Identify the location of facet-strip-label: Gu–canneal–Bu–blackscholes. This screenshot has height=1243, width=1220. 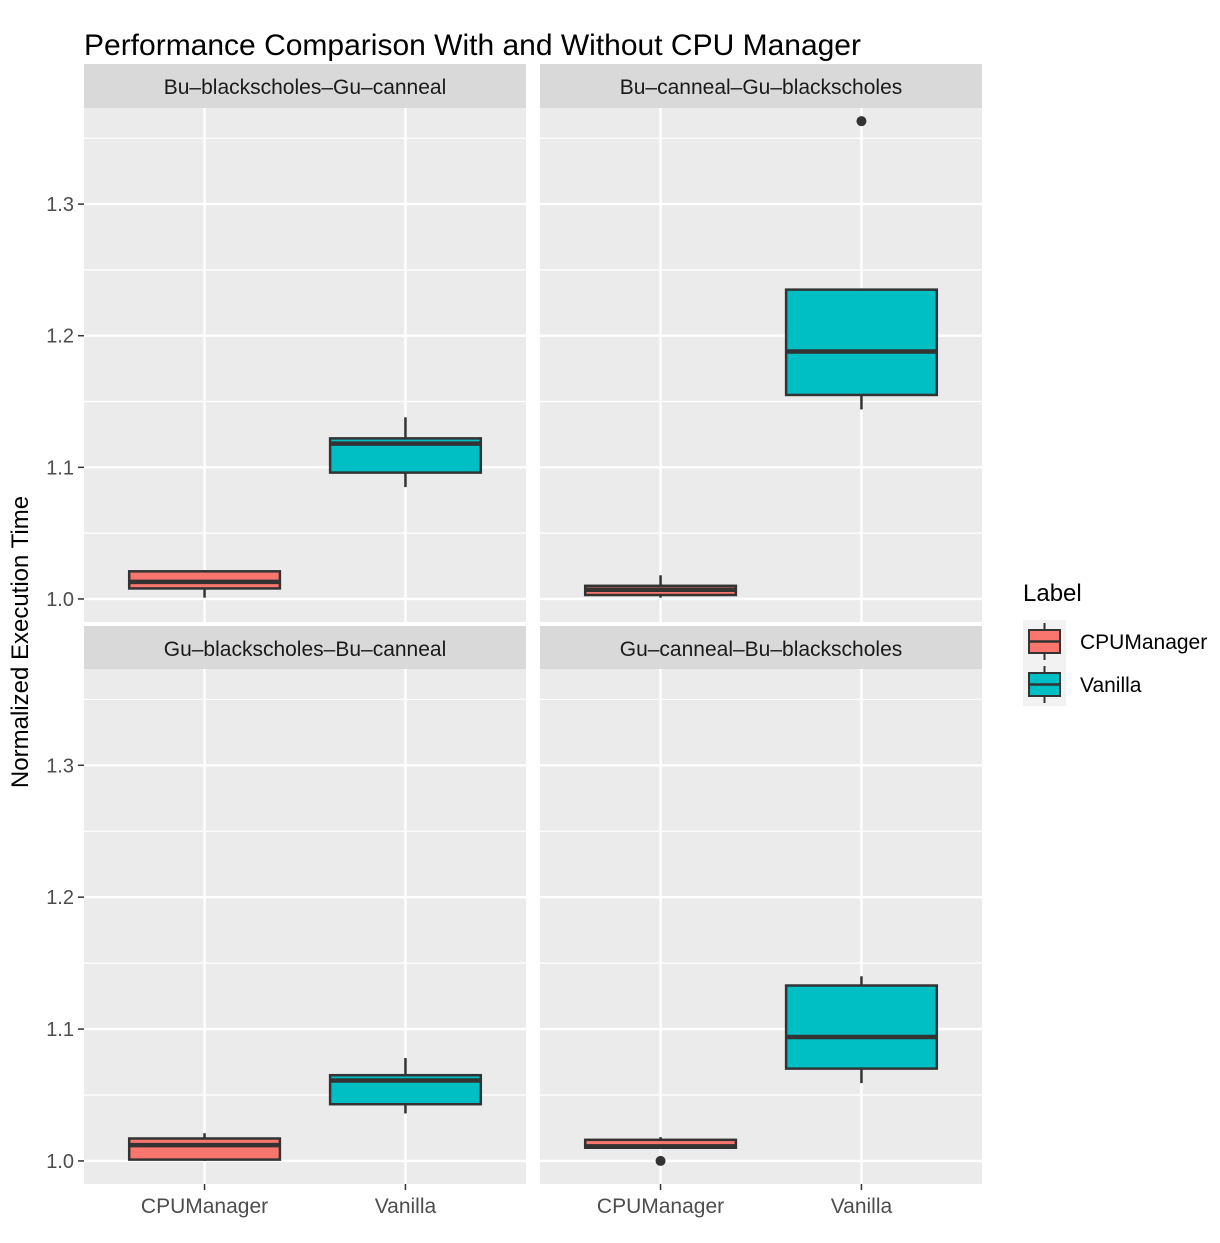
(761, 649).